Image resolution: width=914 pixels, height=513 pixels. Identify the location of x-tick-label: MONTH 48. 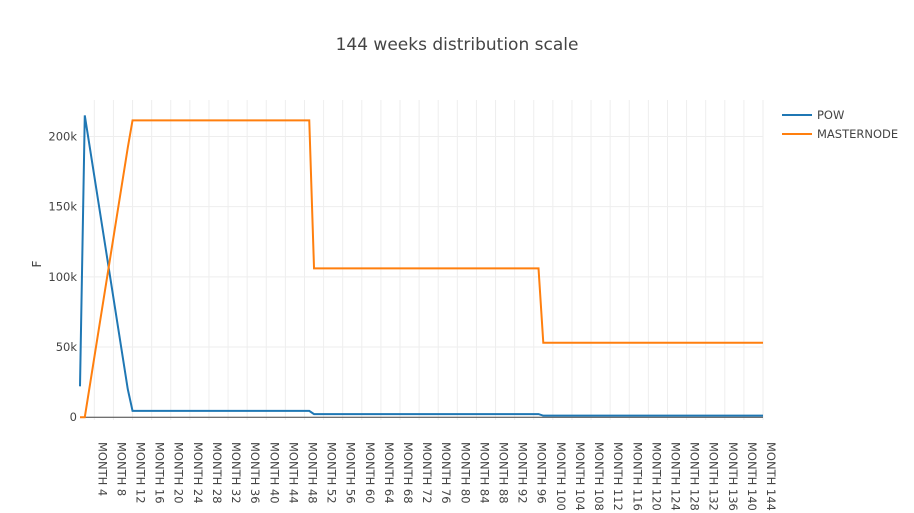
(312, 473).